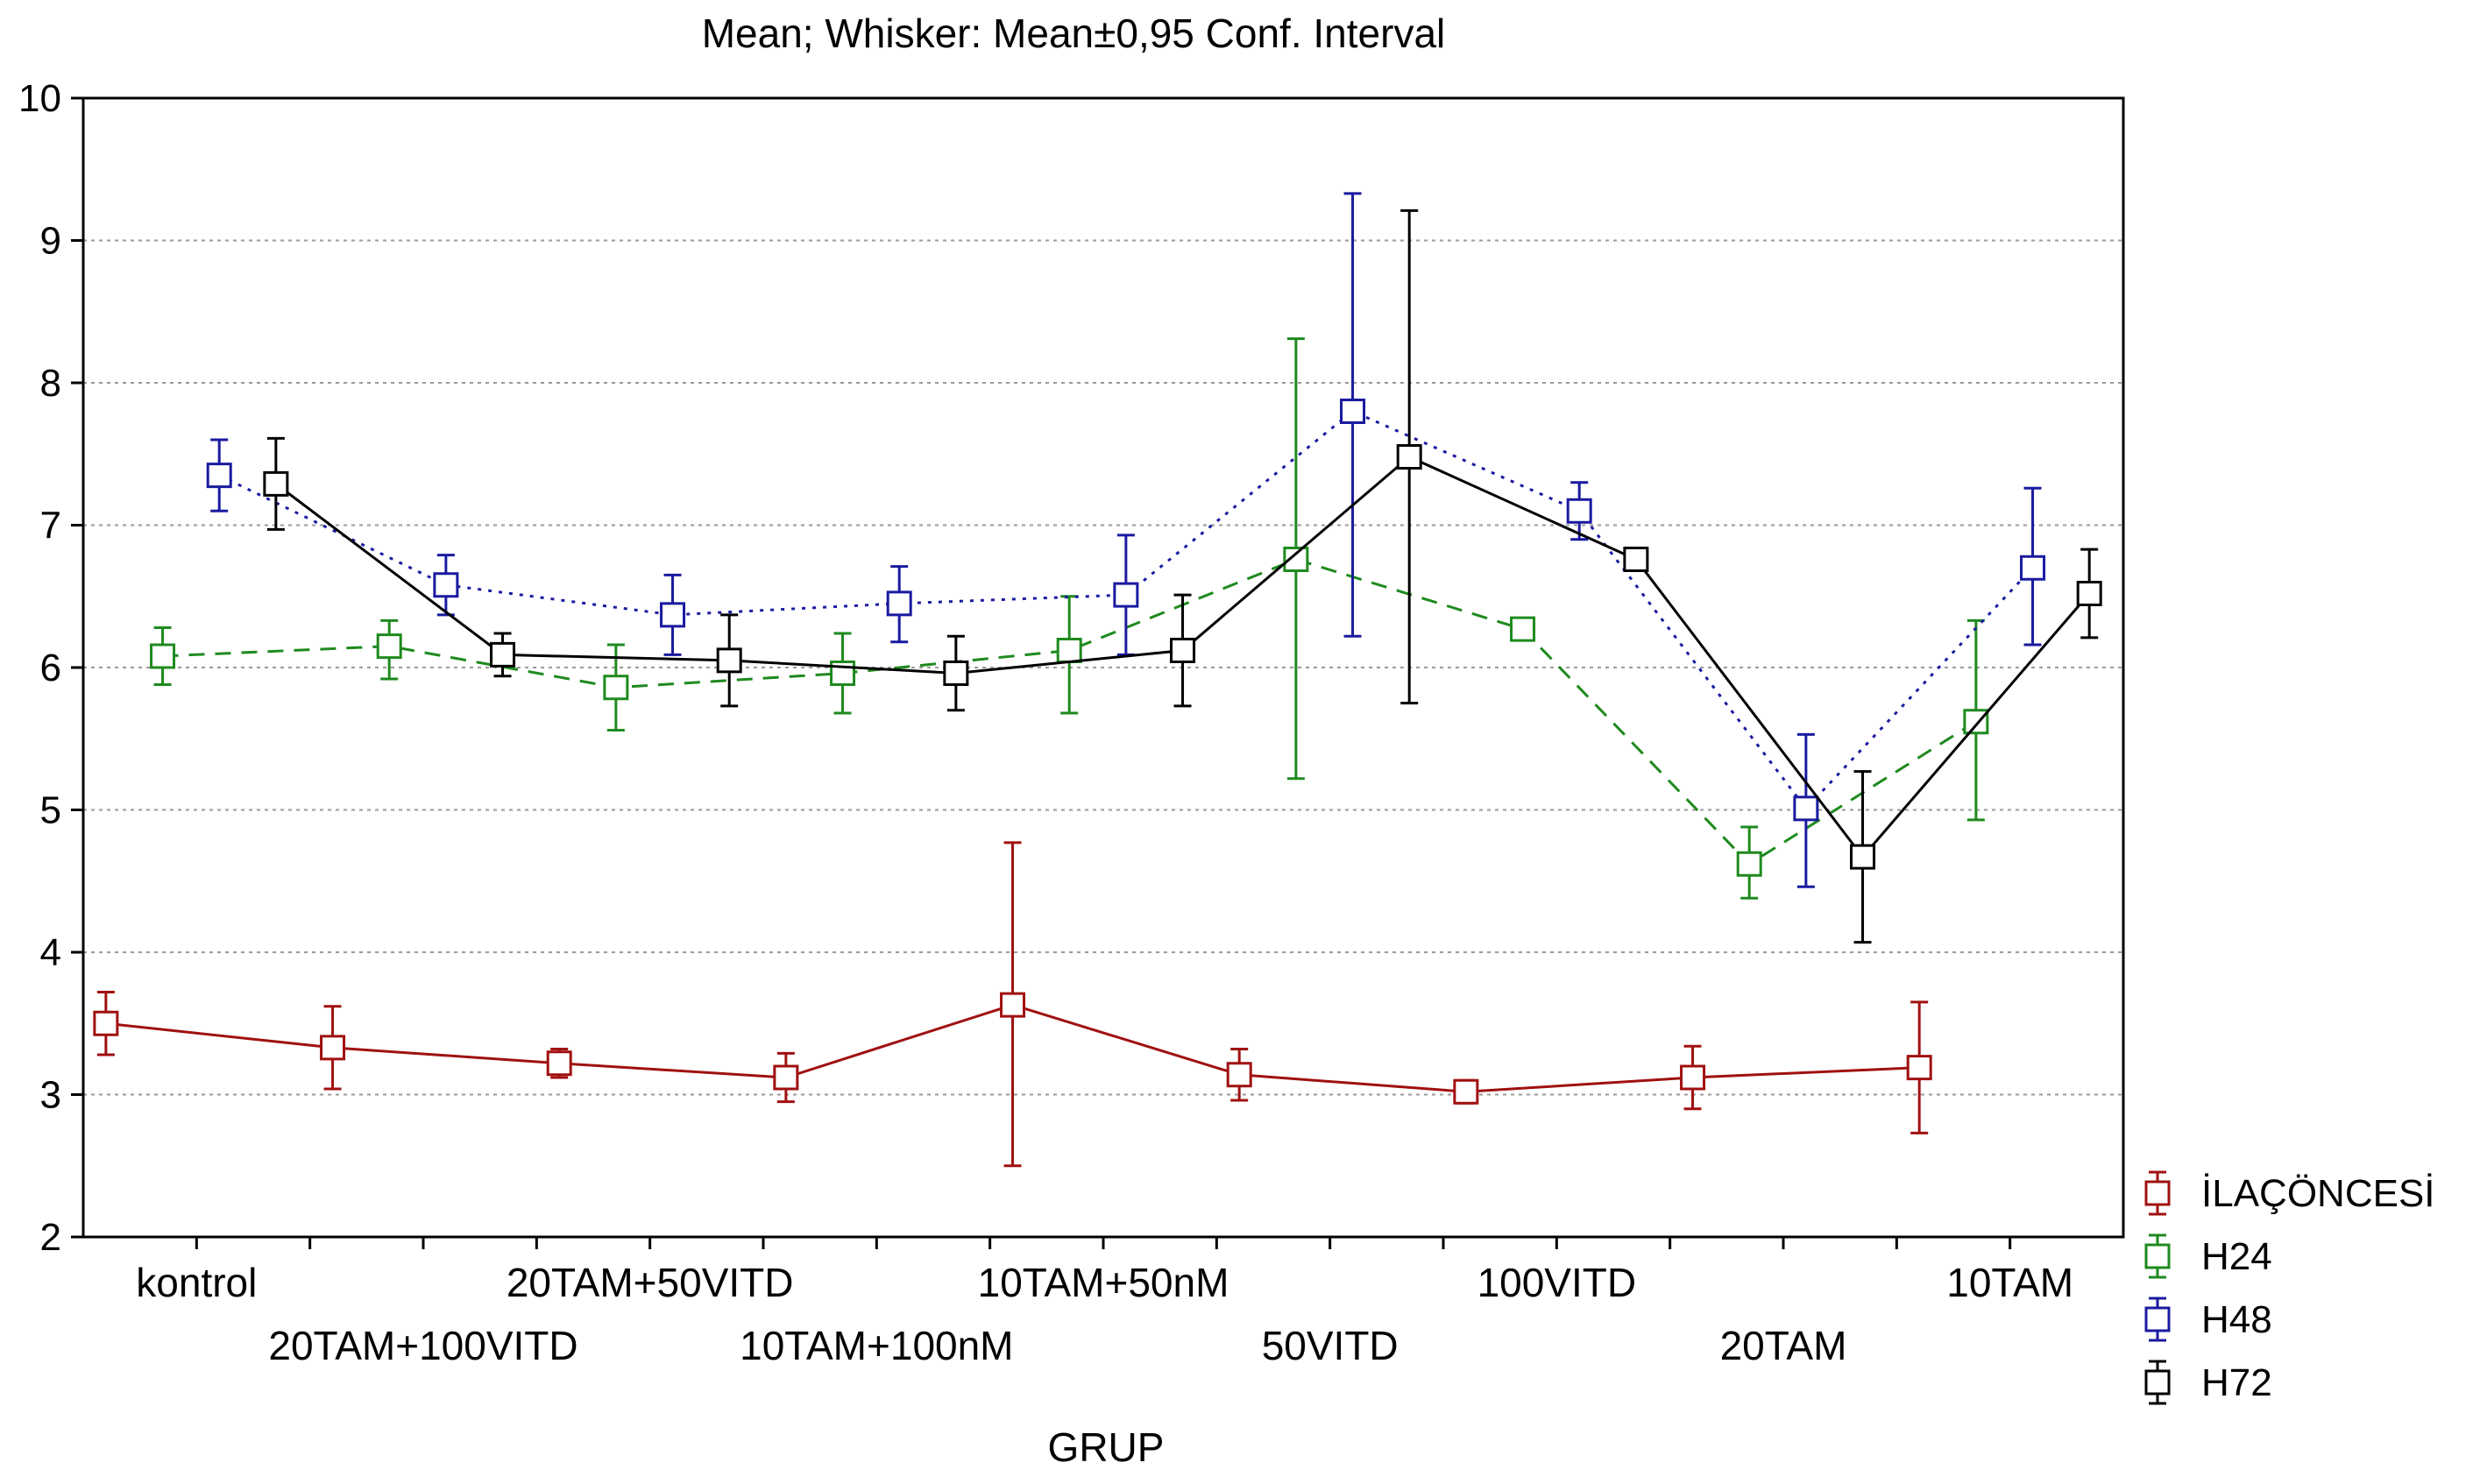 The image size is (2487, 1484). I want to click on legend: İLAÇÖNCESİ H24 H48 H72, so click(2289, 1287).